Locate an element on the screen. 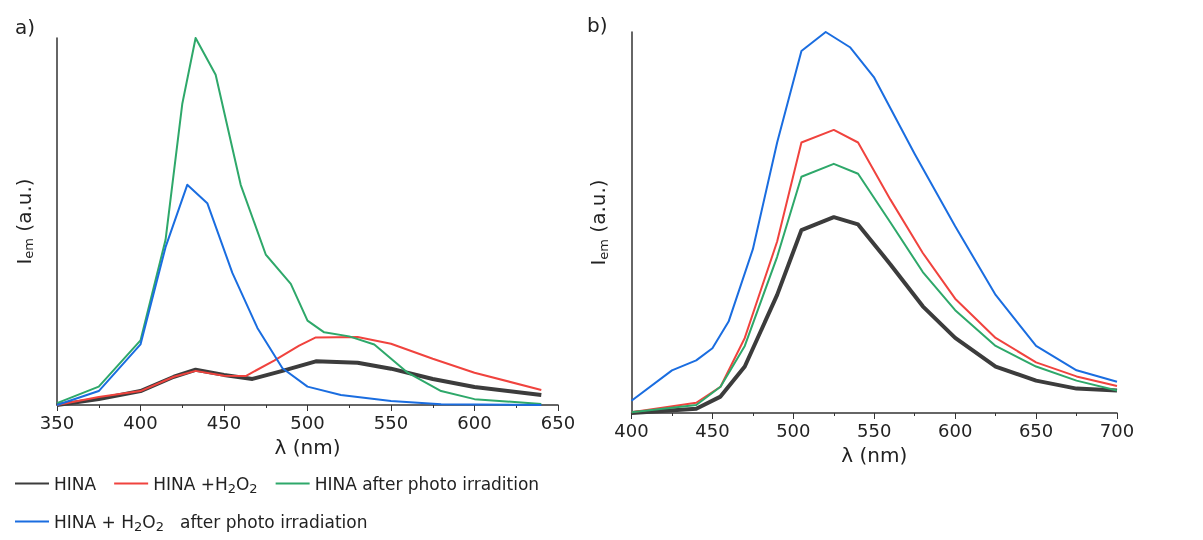  legend-label: HINA is located at coordinates (75, 483).